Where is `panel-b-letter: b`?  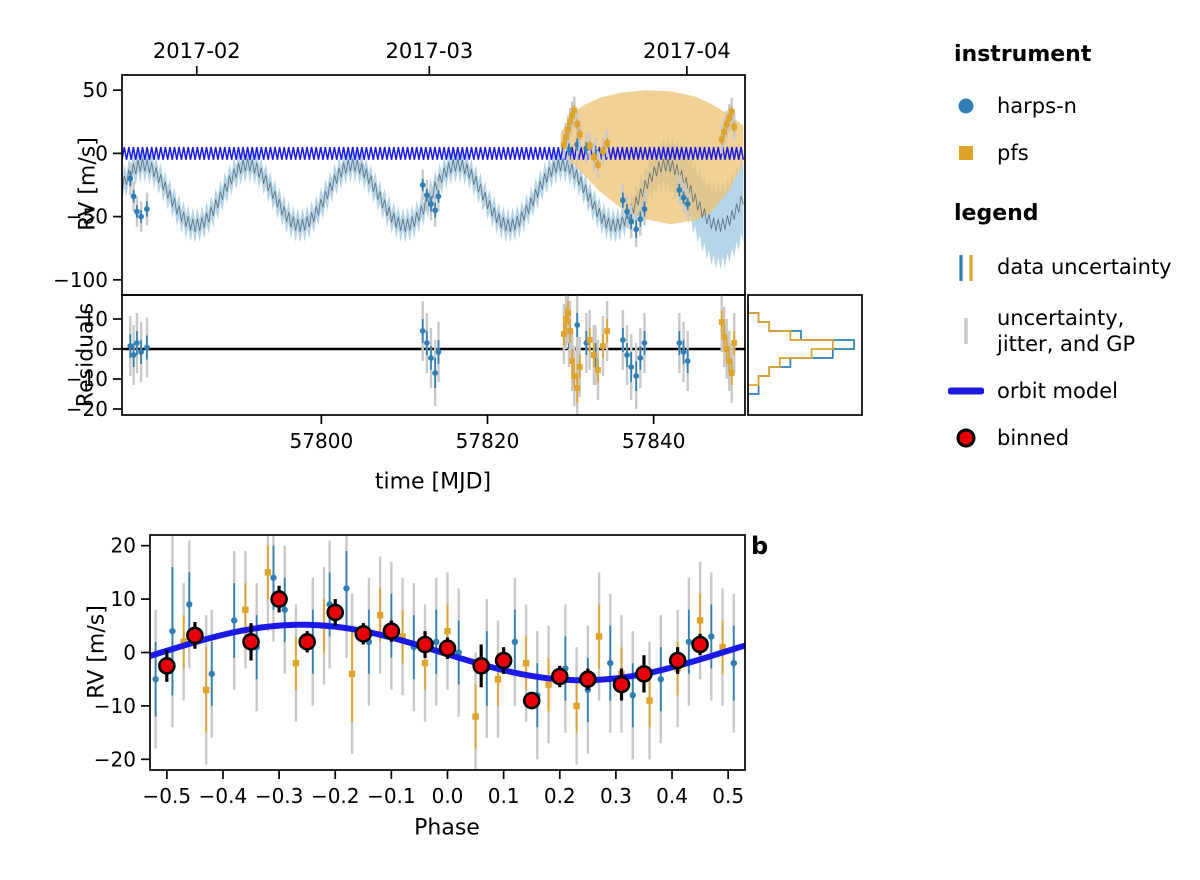 panel-b-letter: b is located at coordinates (760, 546).